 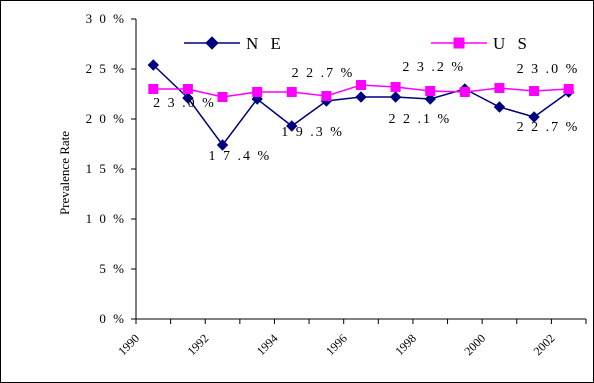 I want to click on y-axis-label: Prevalence Rate, so click(x=64, y=173).